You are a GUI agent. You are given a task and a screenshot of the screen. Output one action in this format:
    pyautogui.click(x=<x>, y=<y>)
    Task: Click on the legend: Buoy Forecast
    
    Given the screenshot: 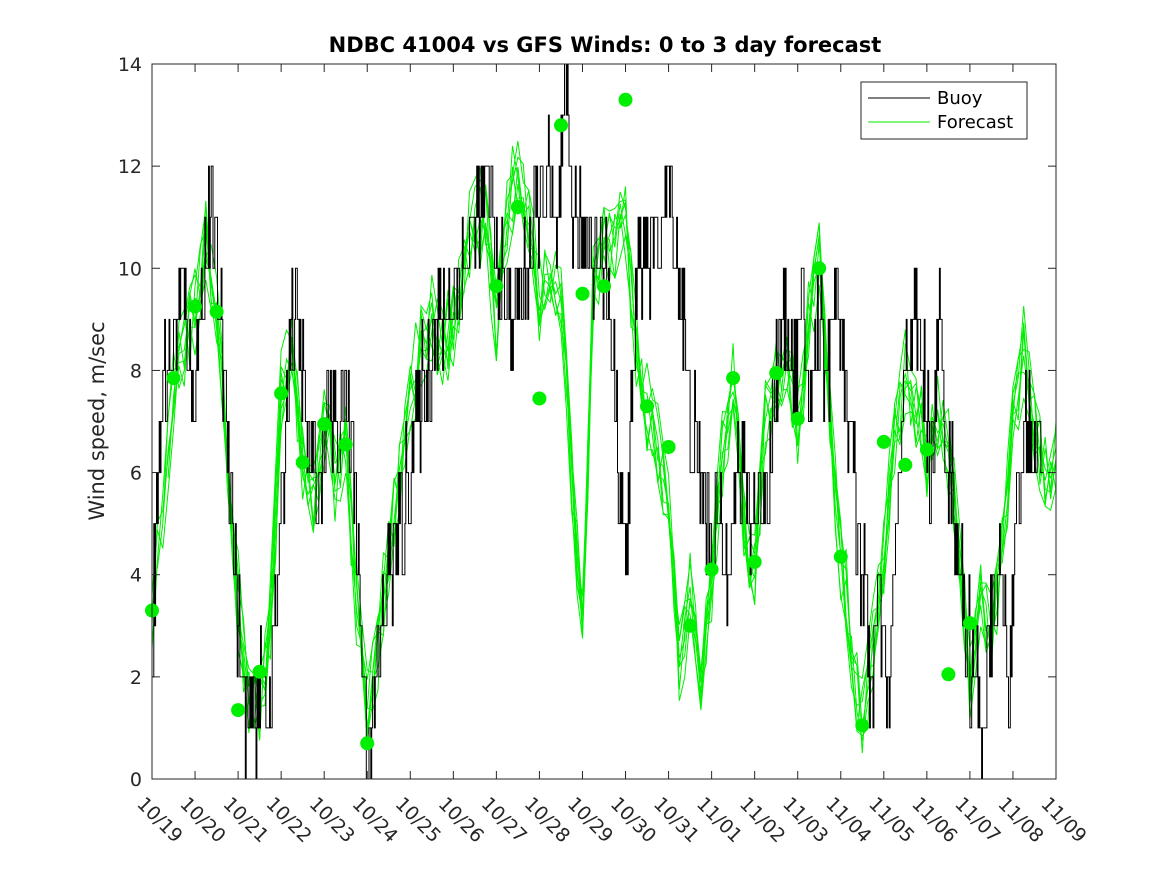 What is the action you would take?
    pyautogui.click(x=944, y=110)
    